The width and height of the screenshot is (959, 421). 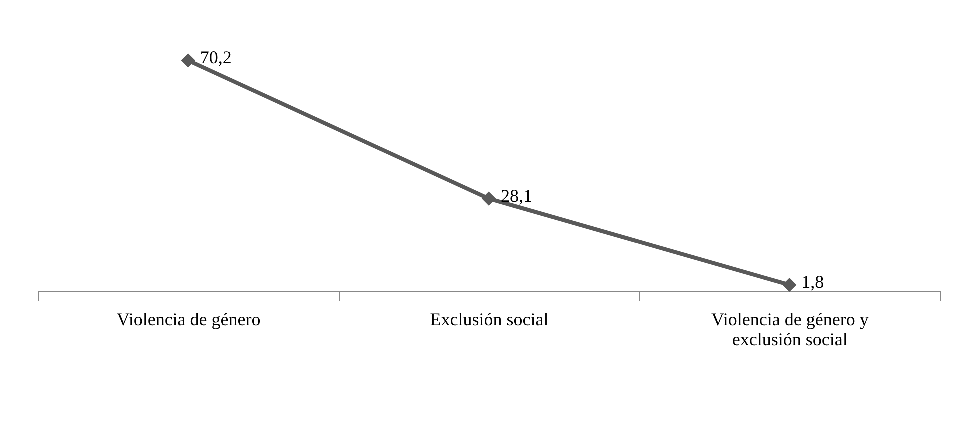 What do you see at coordinates (813, 282) in the screenshot?
I see `data-label: 1,8` at bounding box center [813, 282].